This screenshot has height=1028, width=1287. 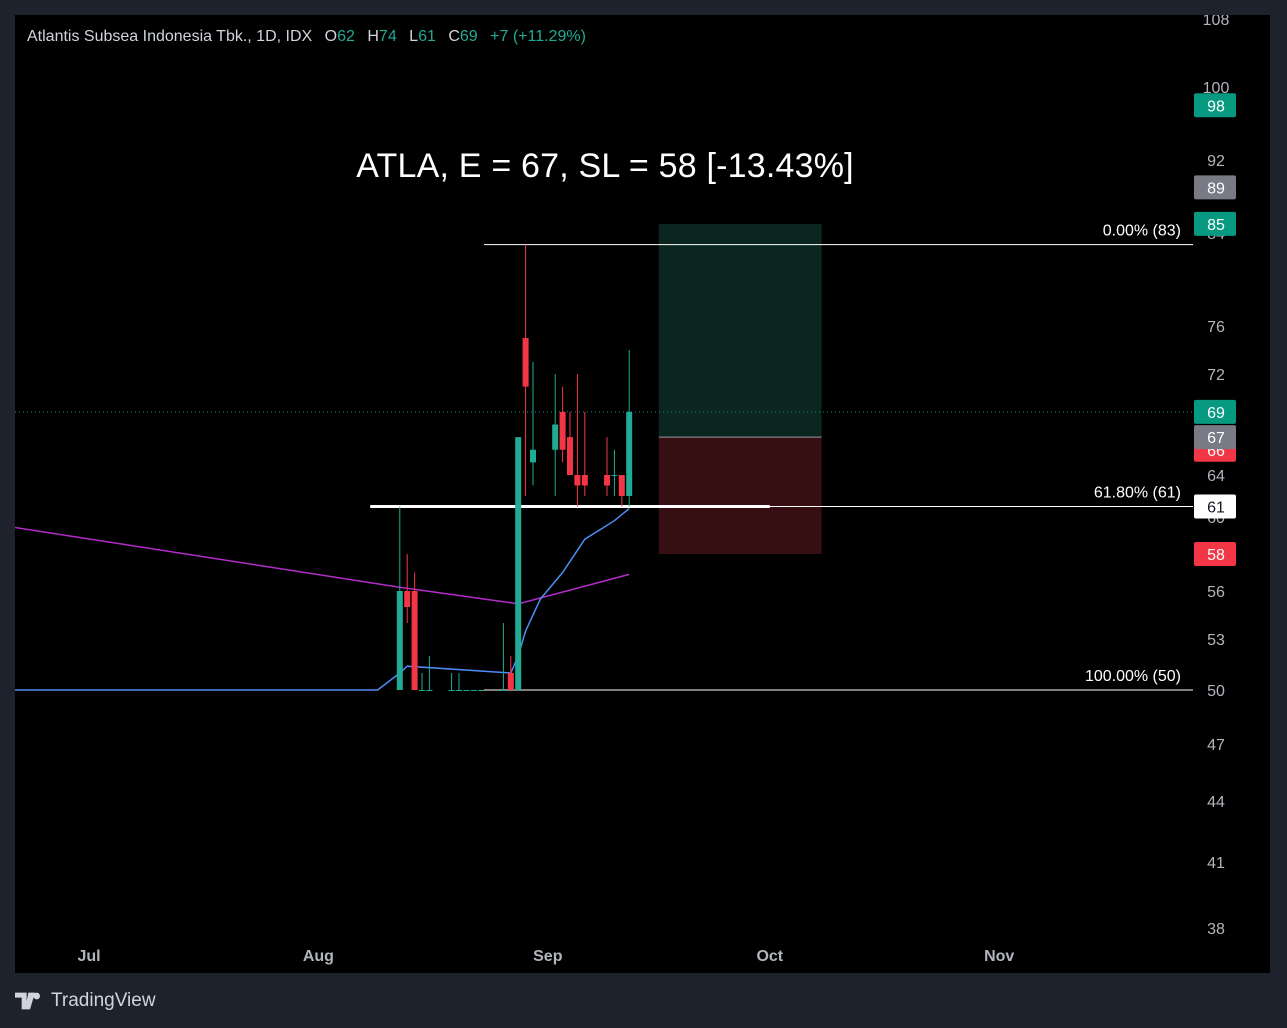 I want to click on price-badge-label: 98, so click(x=1216, y=106).